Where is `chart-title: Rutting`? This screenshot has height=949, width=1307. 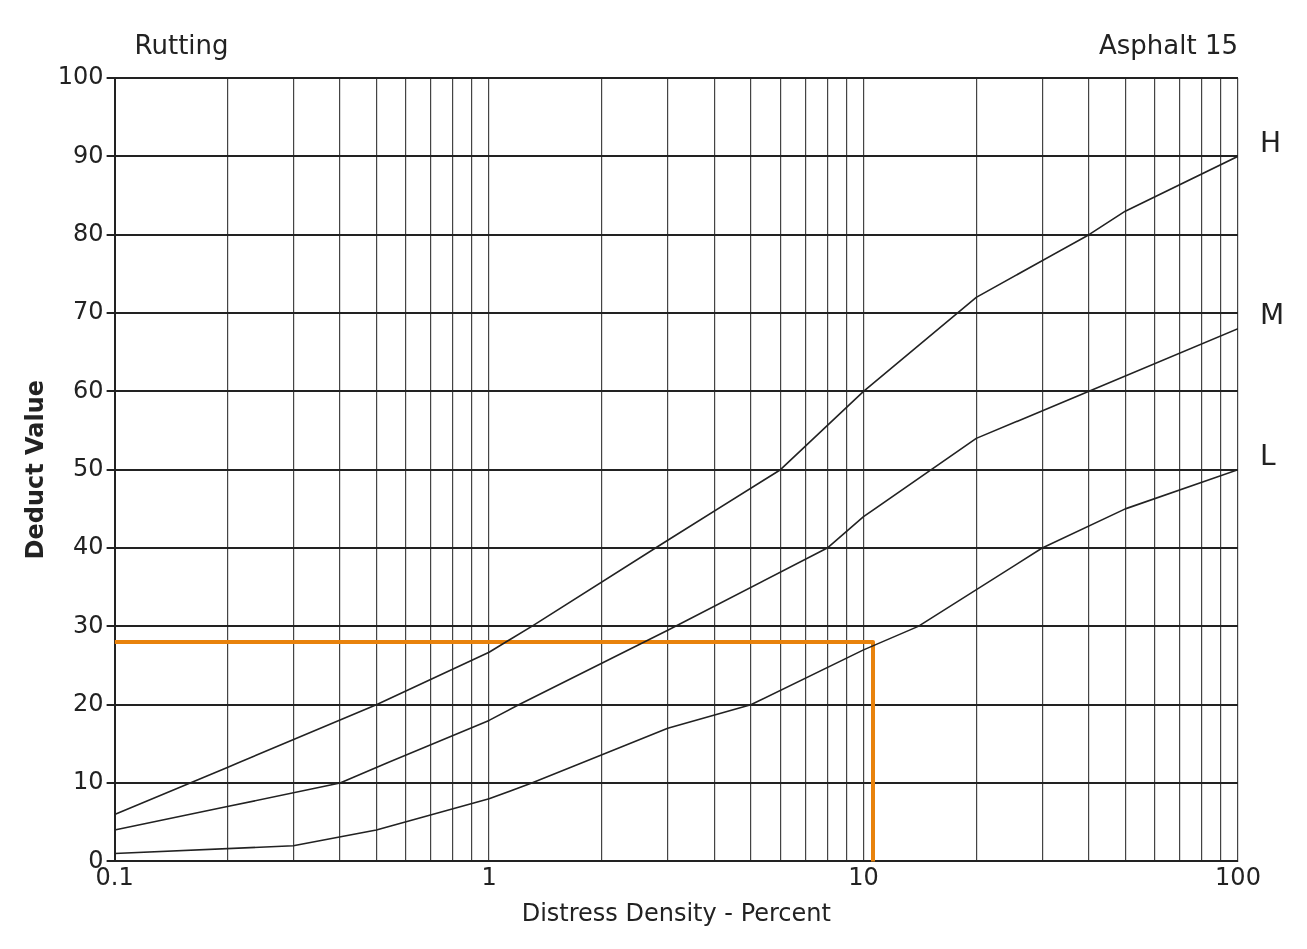
chart-title: Rutting is located at coordinates (181, 44).